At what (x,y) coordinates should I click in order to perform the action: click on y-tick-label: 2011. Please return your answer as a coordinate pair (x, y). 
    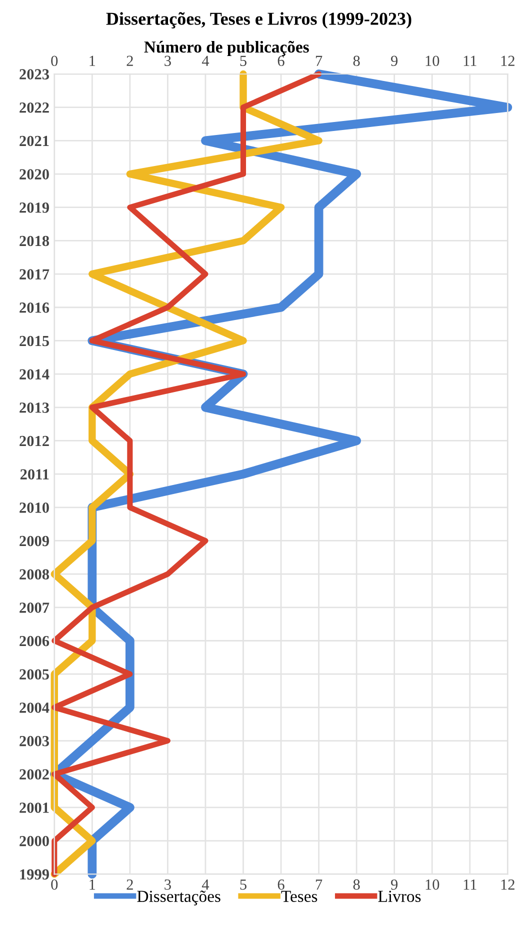
    Looking at the image, I should click on (34, 474).